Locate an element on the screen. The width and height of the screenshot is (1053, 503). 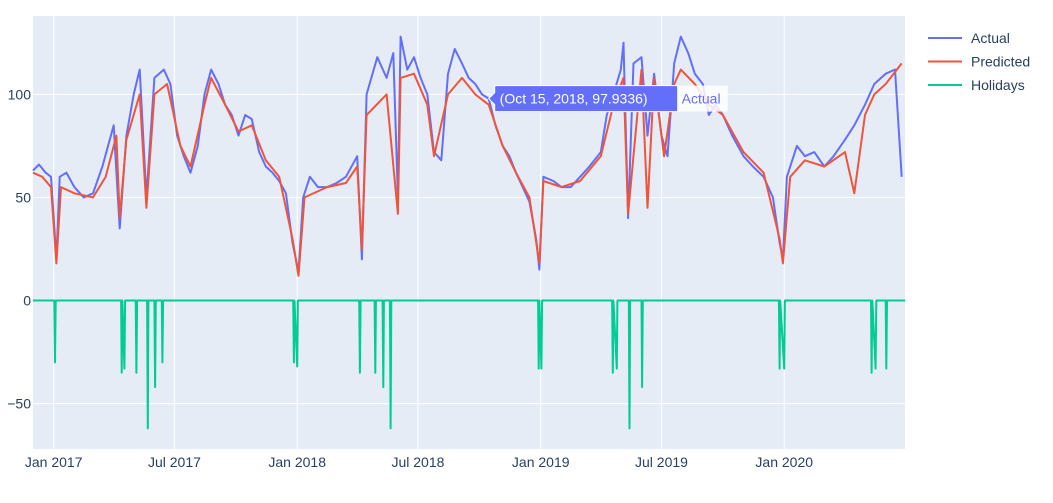
legend: Actual Predicted Holidays is located at coordinates (979, 61).